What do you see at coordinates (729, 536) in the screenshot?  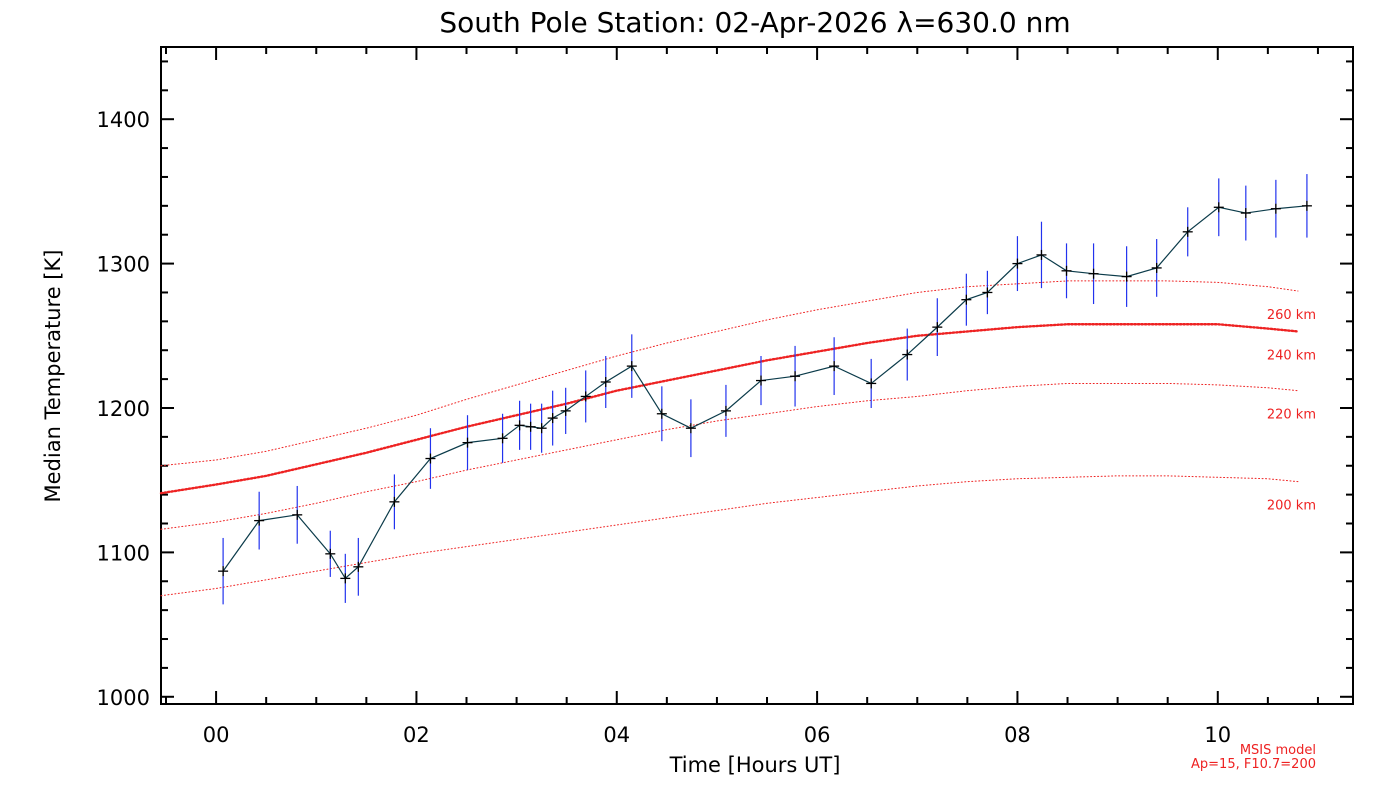 I see `model-curve-200km` at bounding box center [729, 536].